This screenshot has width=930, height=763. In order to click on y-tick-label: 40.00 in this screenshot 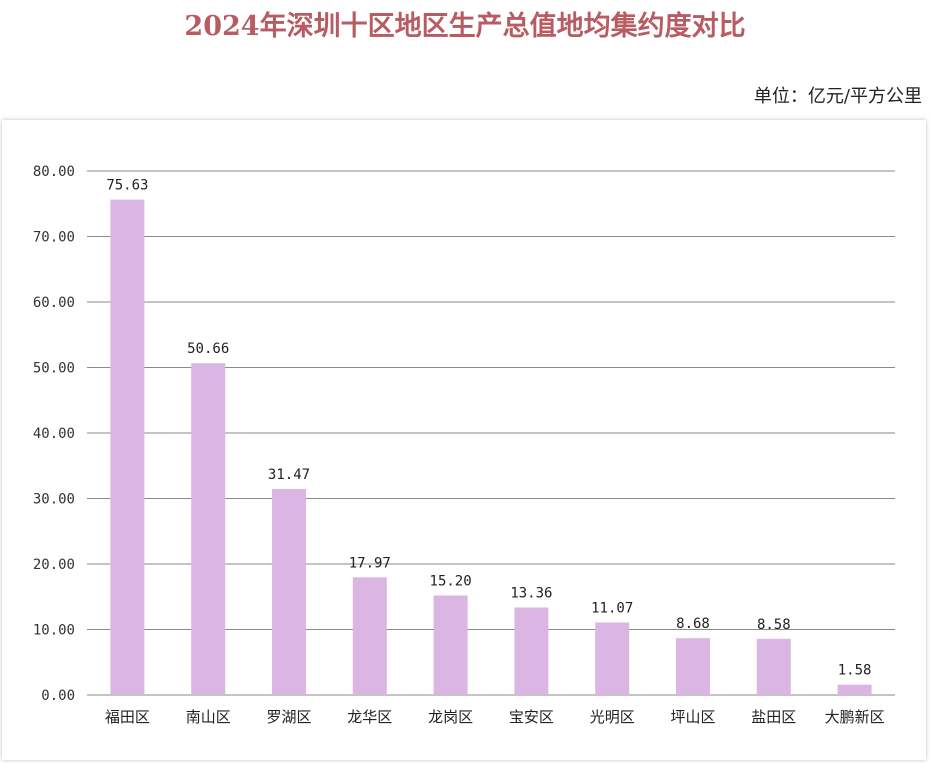, I will do `click(54, 434)`.